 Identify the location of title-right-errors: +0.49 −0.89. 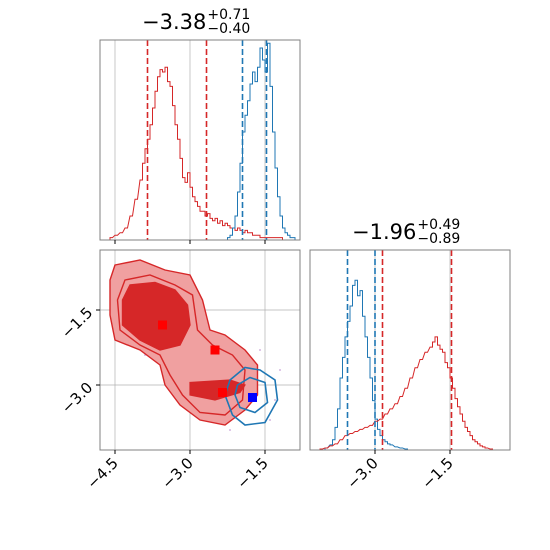
(438, 232).